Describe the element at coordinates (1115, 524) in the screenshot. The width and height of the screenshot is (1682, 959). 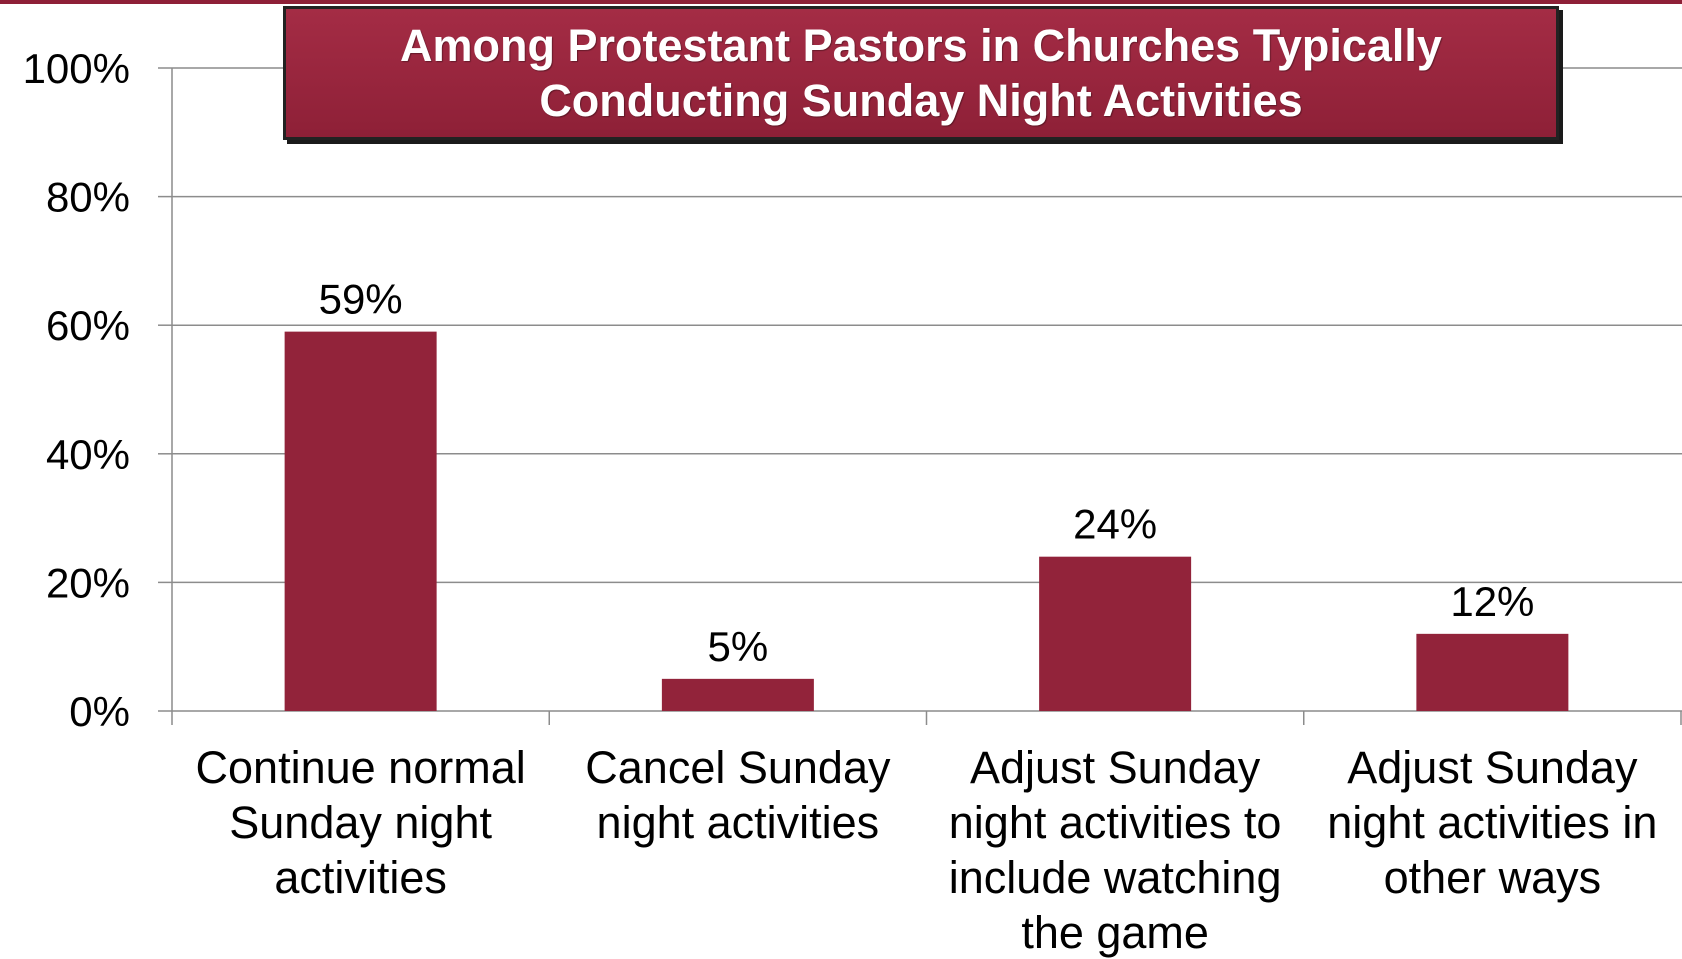
I see `data-label: 24%` at that location.